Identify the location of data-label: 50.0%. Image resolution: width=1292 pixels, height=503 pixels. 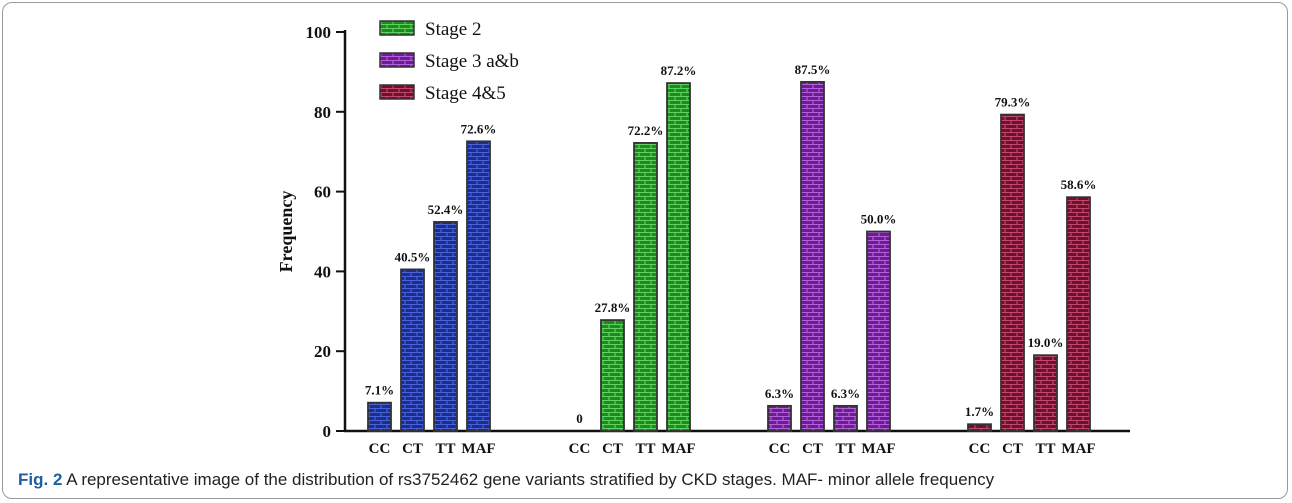
(879, 219).